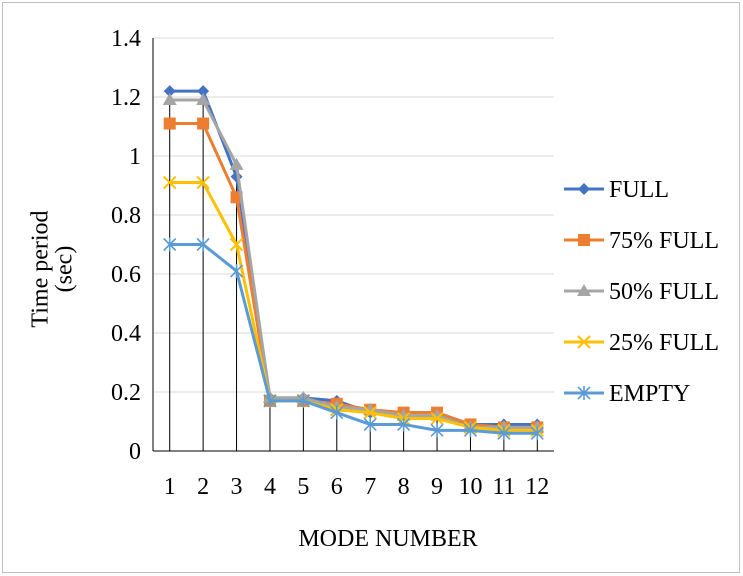 The height and width of the screenshot is (576, 743). I want to click on legend-item: 25% FULL, so click(641, 343).